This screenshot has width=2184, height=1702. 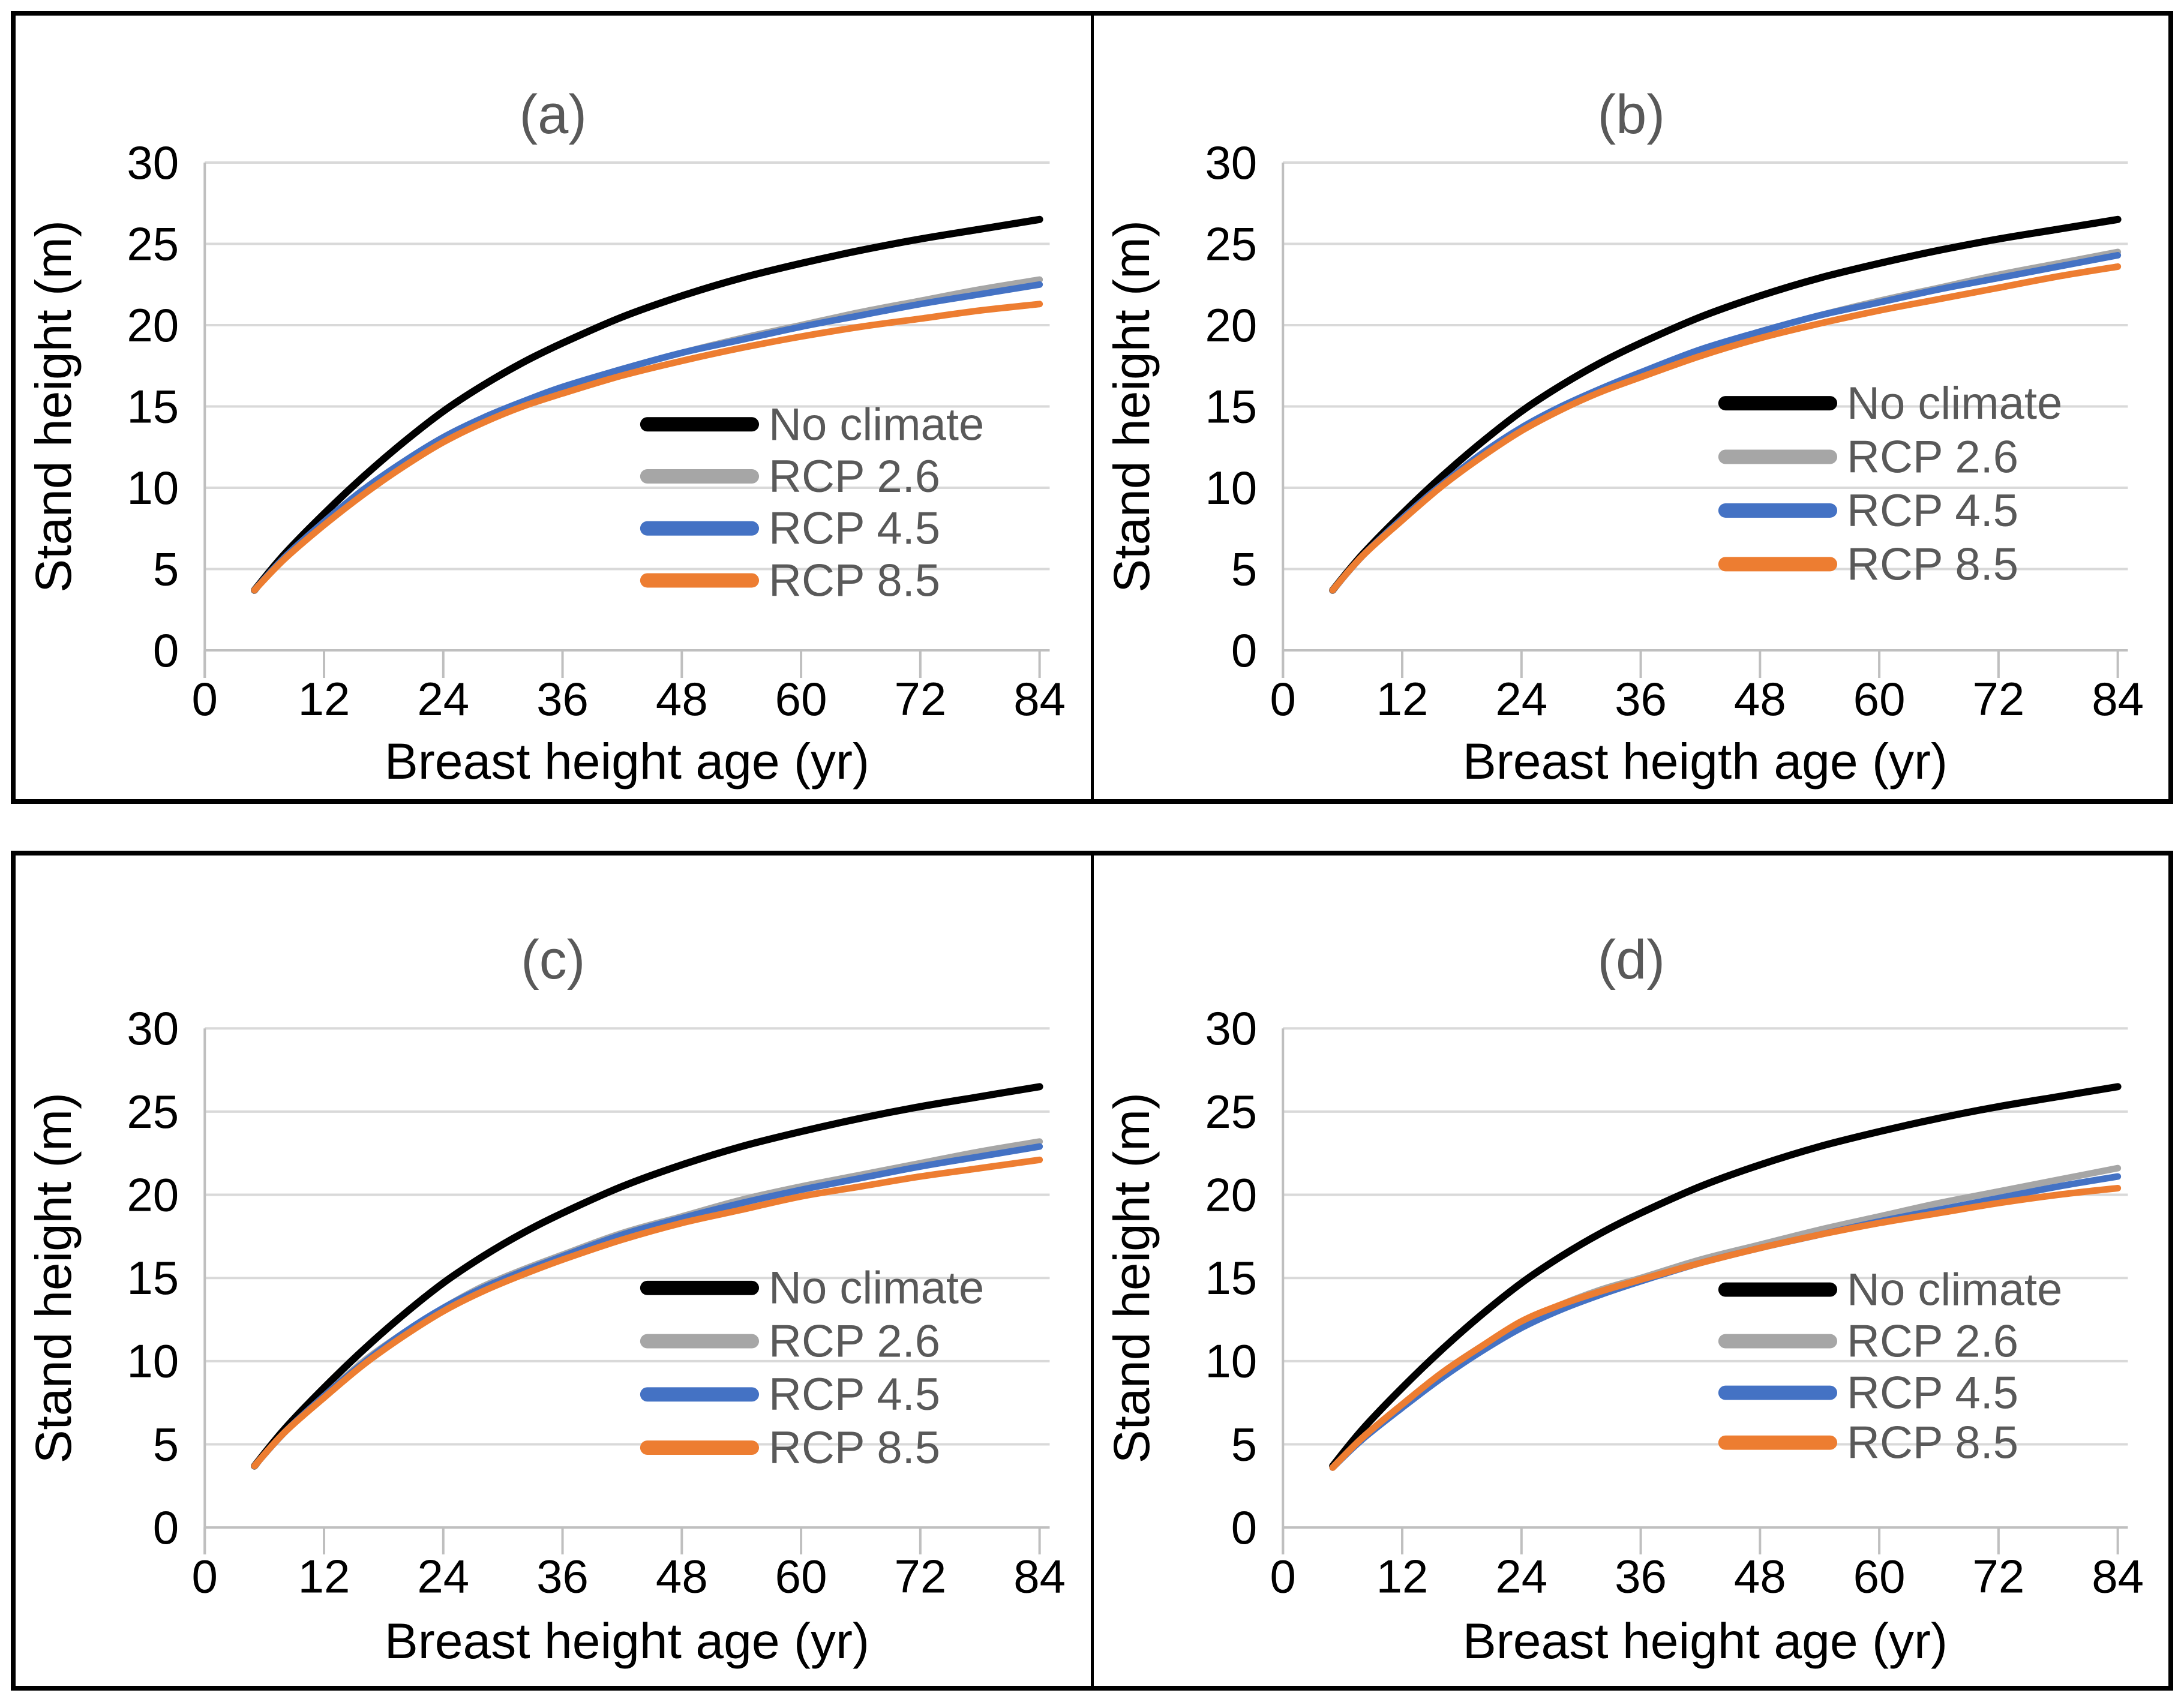 What do you see at coordinates (553, 959) in the screenshot?
I see `panel-title: (c)` at bounding box center [553, 959].